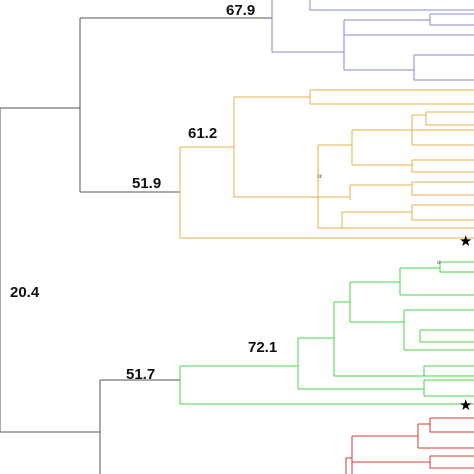 Image resolution: width=474 pixels, height=474 pixels. I want to click on node-label-gold-clade: 51.9, so click(146, 183).